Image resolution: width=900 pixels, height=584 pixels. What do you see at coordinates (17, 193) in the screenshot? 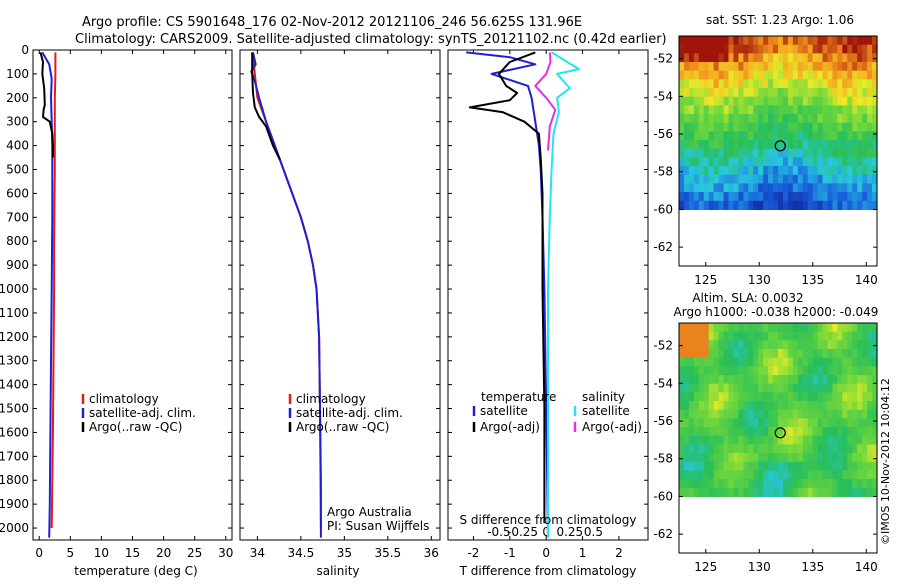
I see `y-tick-label: 600` at bounding box center [17, 193].